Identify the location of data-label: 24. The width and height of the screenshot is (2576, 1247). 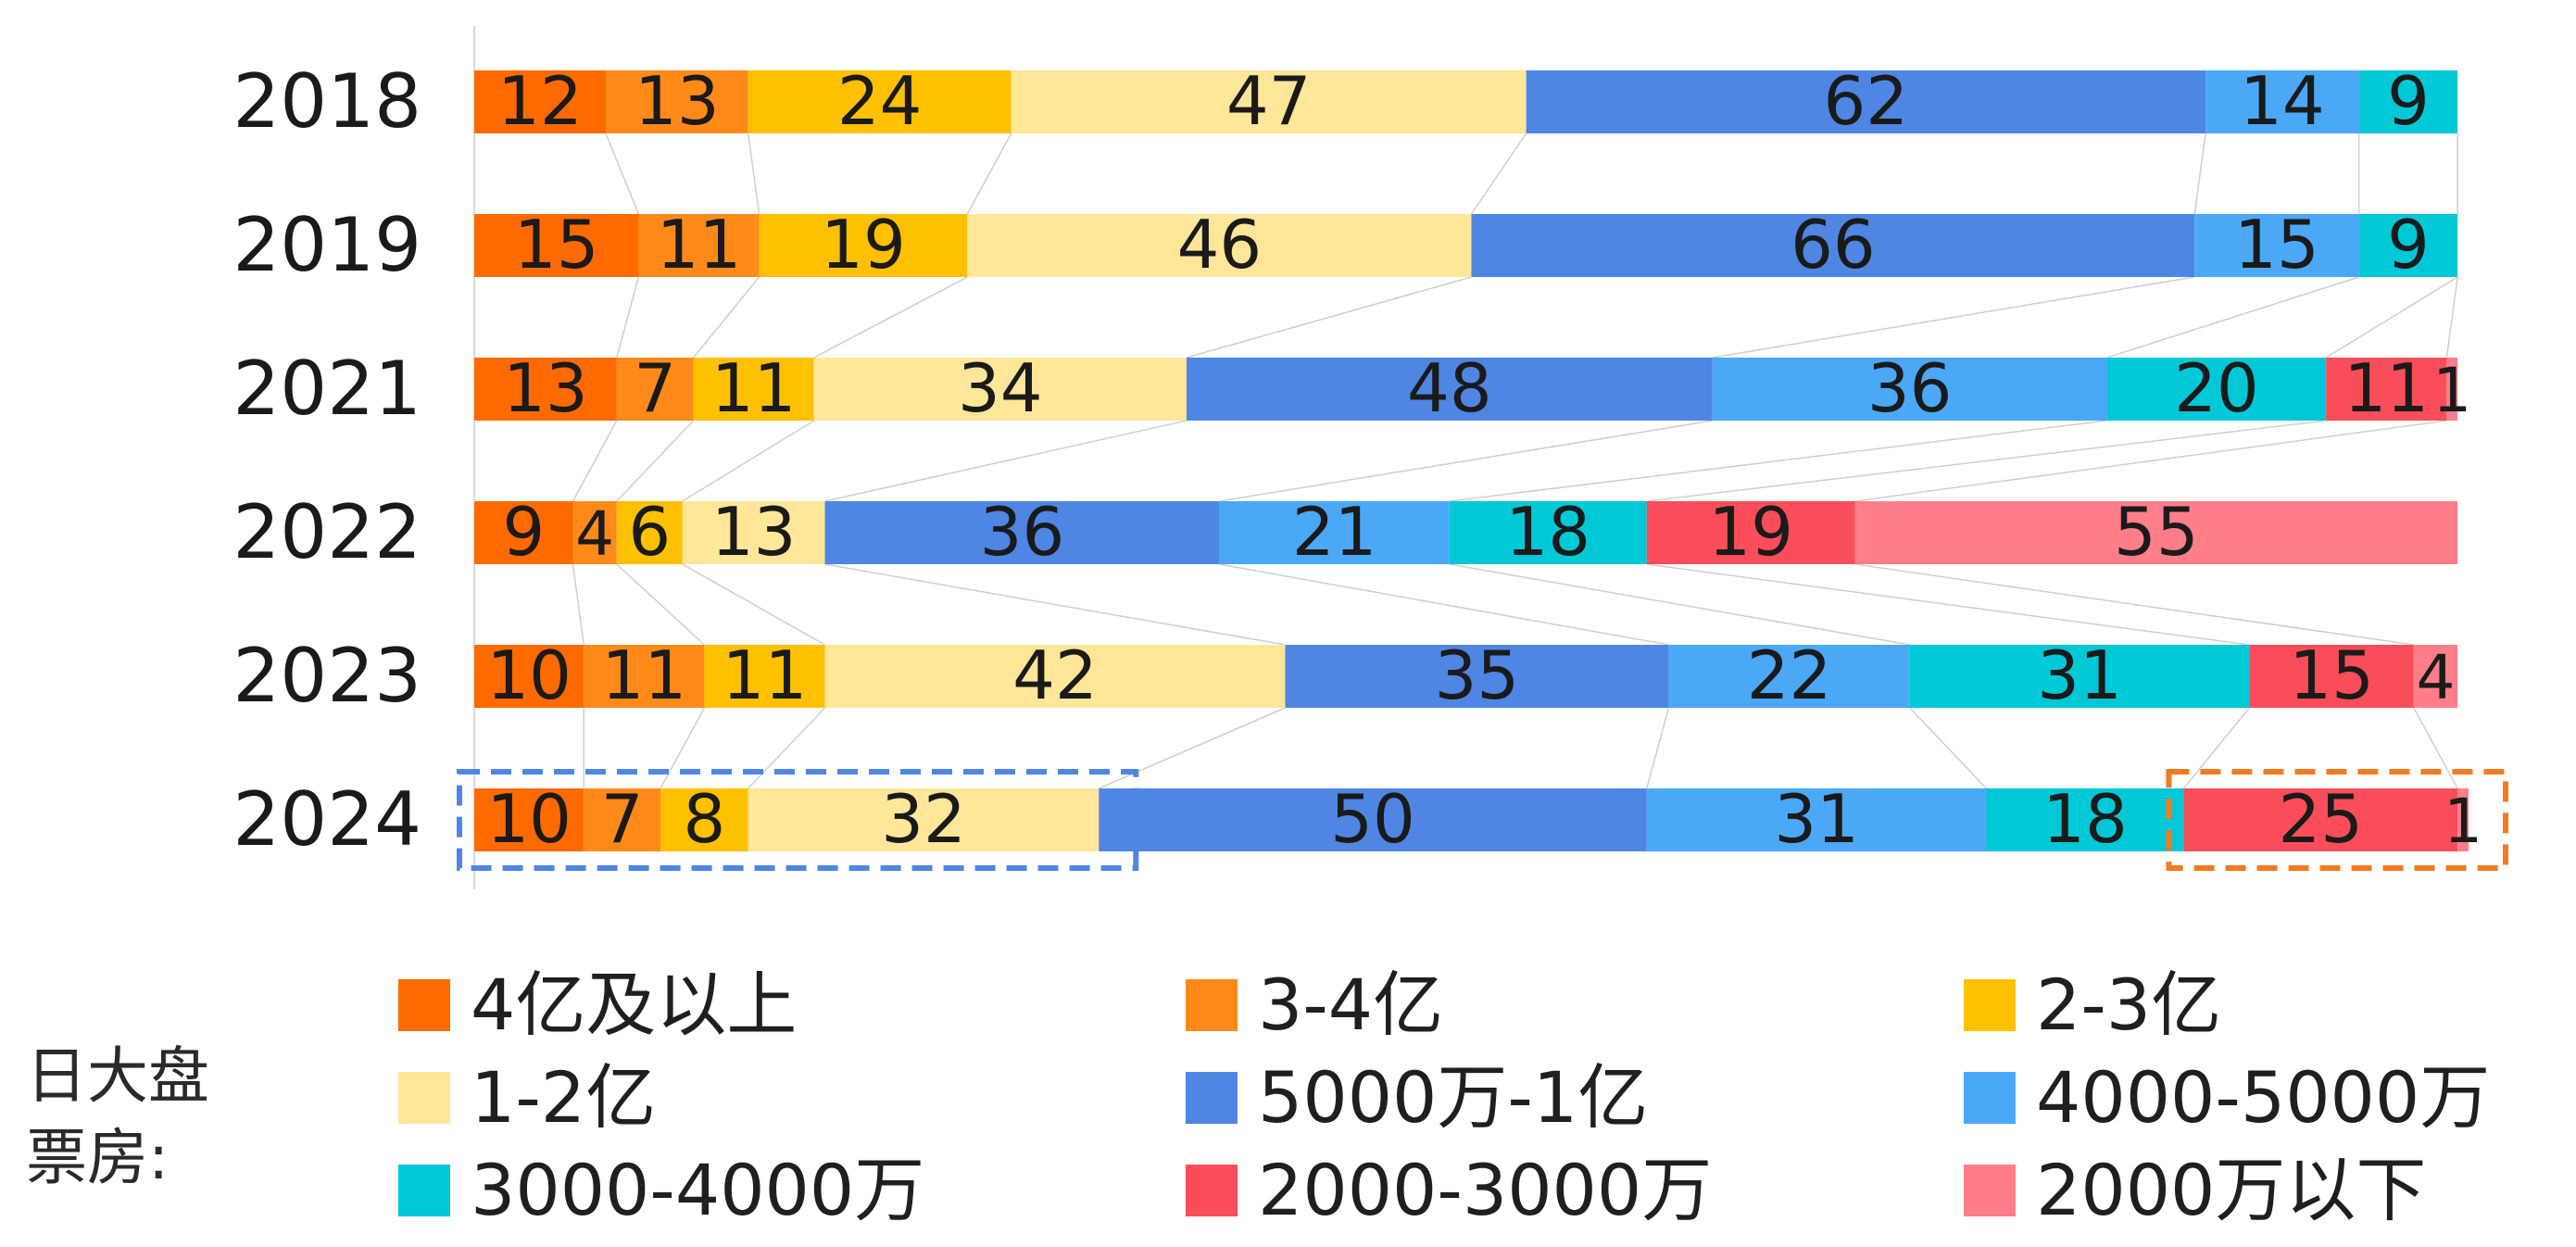
(880, 101).